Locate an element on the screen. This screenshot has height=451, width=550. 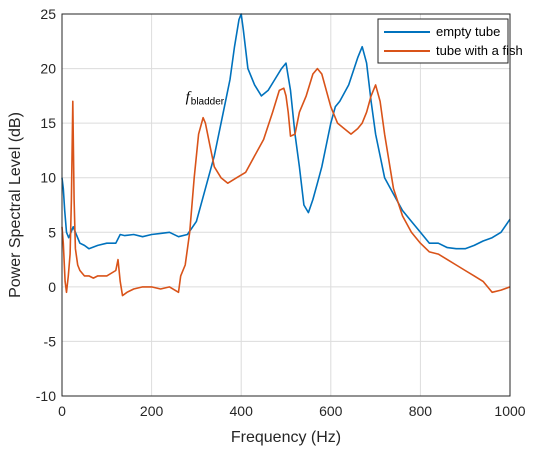
legend-box is located at coordinates (443, 41).